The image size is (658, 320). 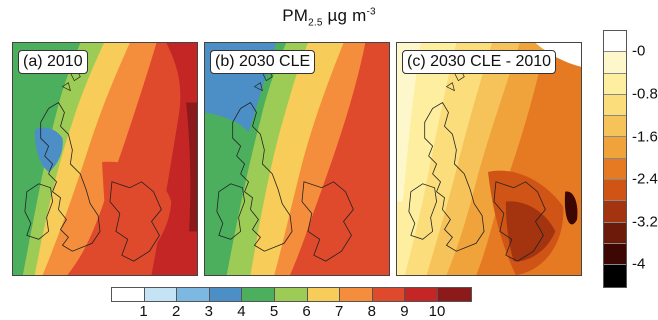 What do you see at coordinates (274, 311) in the screenshot?
I see `pm25-colorbar-tick-label: 5` at bounding box center [274, 311].